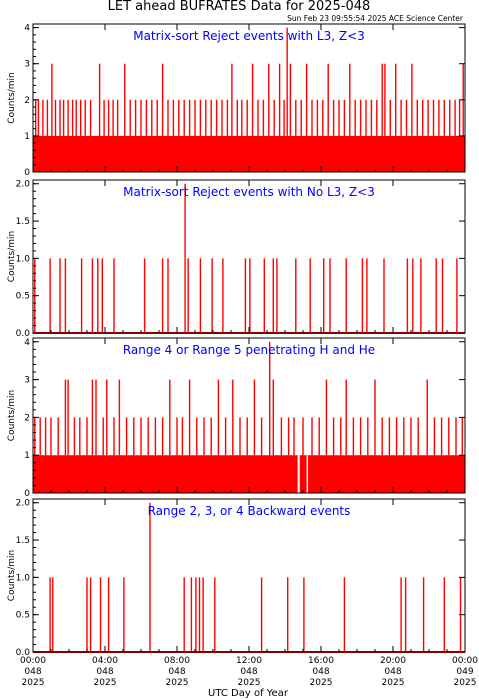 Image resolution: width=479 pixels, height=700 pixels. Describe the element at coordinates (249, 661) in the screenshot. I see `x-tick-time: 12:00` at that location.